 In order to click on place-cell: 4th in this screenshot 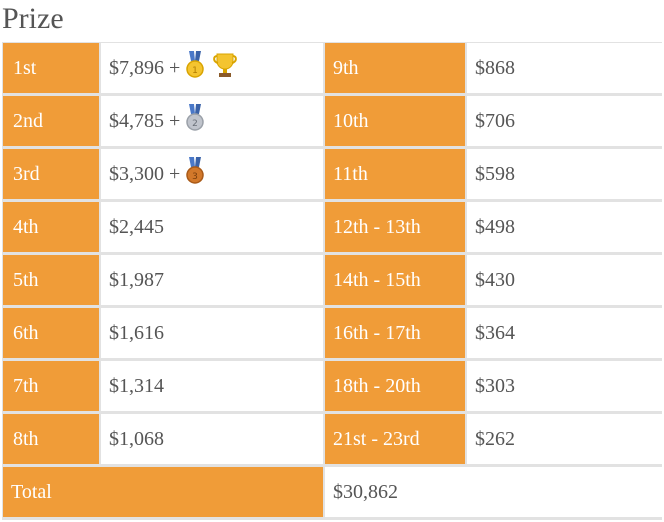, I will do `click(51, 227)`.